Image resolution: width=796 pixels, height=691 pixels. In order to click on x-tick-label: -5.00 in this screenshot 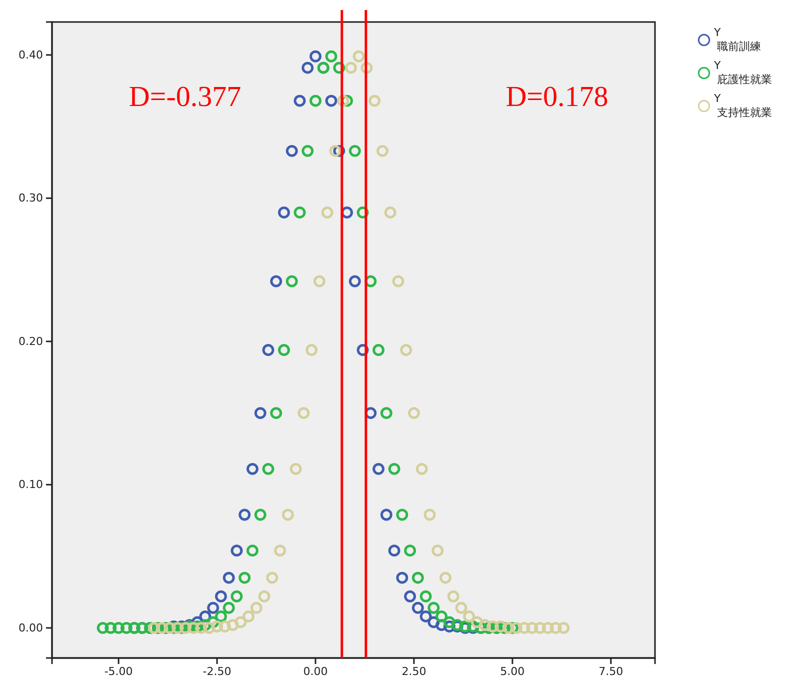, I will do `click(118, 671)`.